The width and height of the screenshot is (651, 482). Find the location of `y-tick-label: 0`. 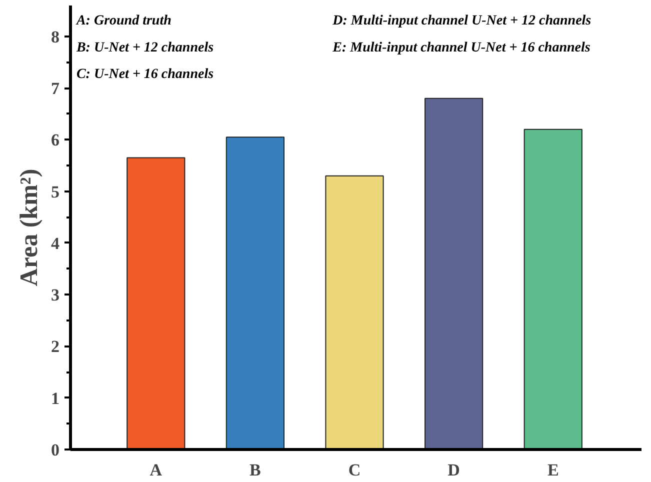

y-tick-label: 0 is located at coordinates (55, 450).